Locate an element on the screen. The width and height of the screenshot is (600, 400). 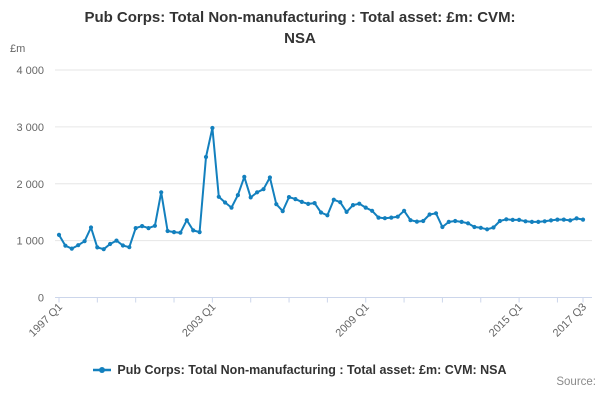
y-tick-label: 3 000 is located at coordinates (30, 128).